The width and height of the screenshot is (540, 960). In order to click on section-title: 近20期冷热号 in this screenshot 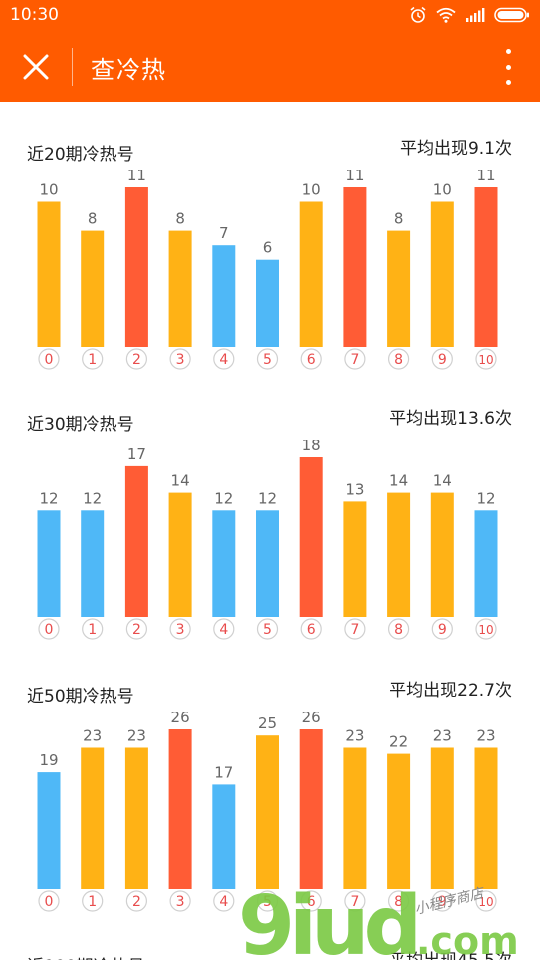, I will do `click(80, 155)`.